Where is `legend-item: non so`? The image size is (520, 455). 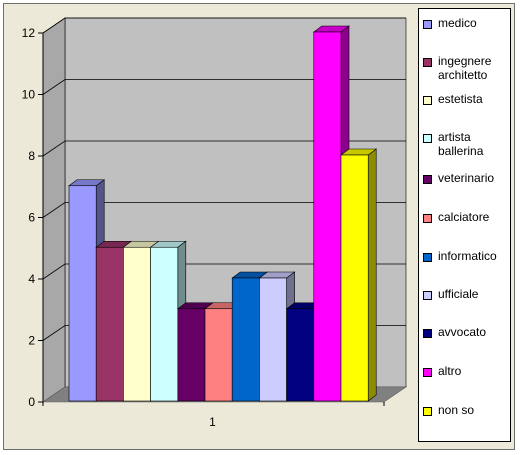
legend-item: non so is located at coordinates (466, 410).